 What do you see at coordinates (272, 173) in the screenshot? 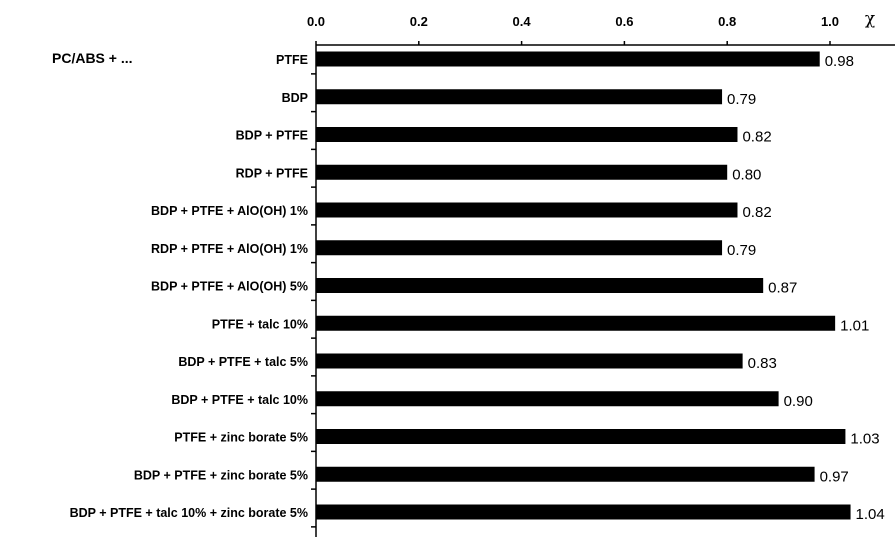
I see `category-label: RDP + PTFE` at bounding box center [272, 173].